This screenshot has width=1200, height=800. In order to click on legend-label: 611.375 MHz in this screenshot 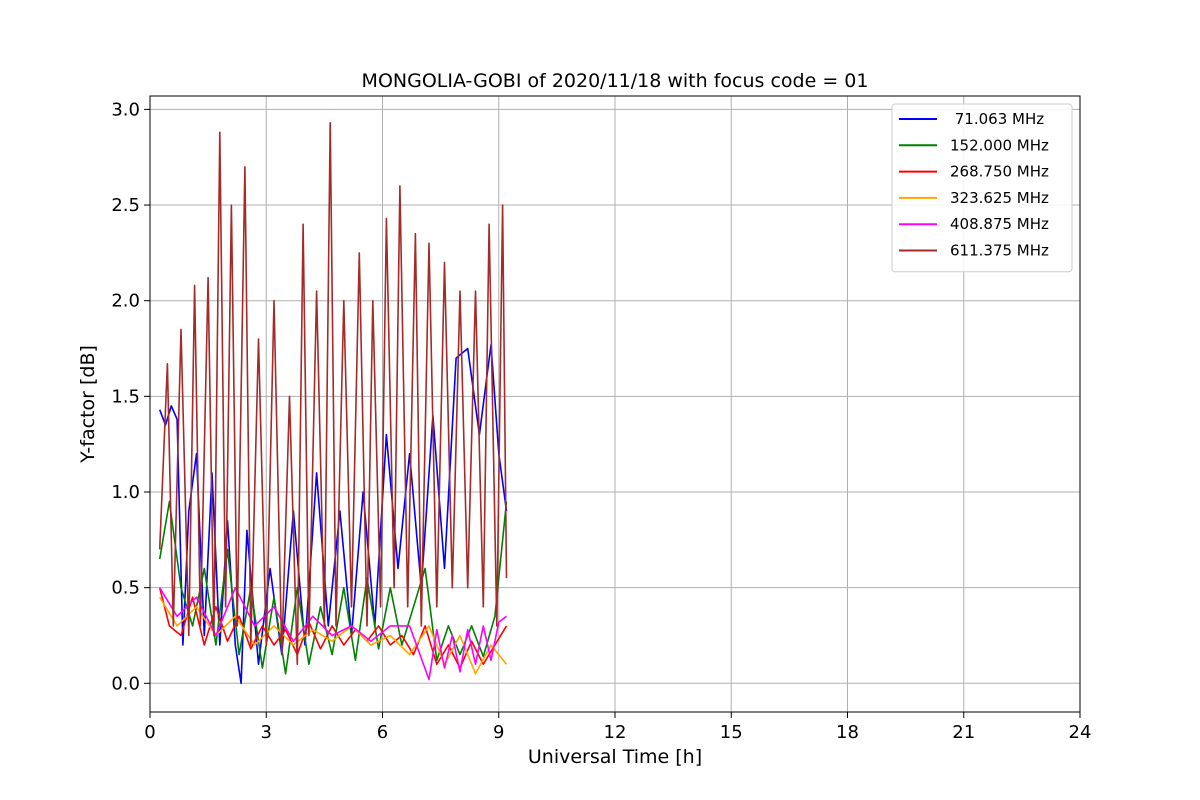, I will do `click(999, 251)`.